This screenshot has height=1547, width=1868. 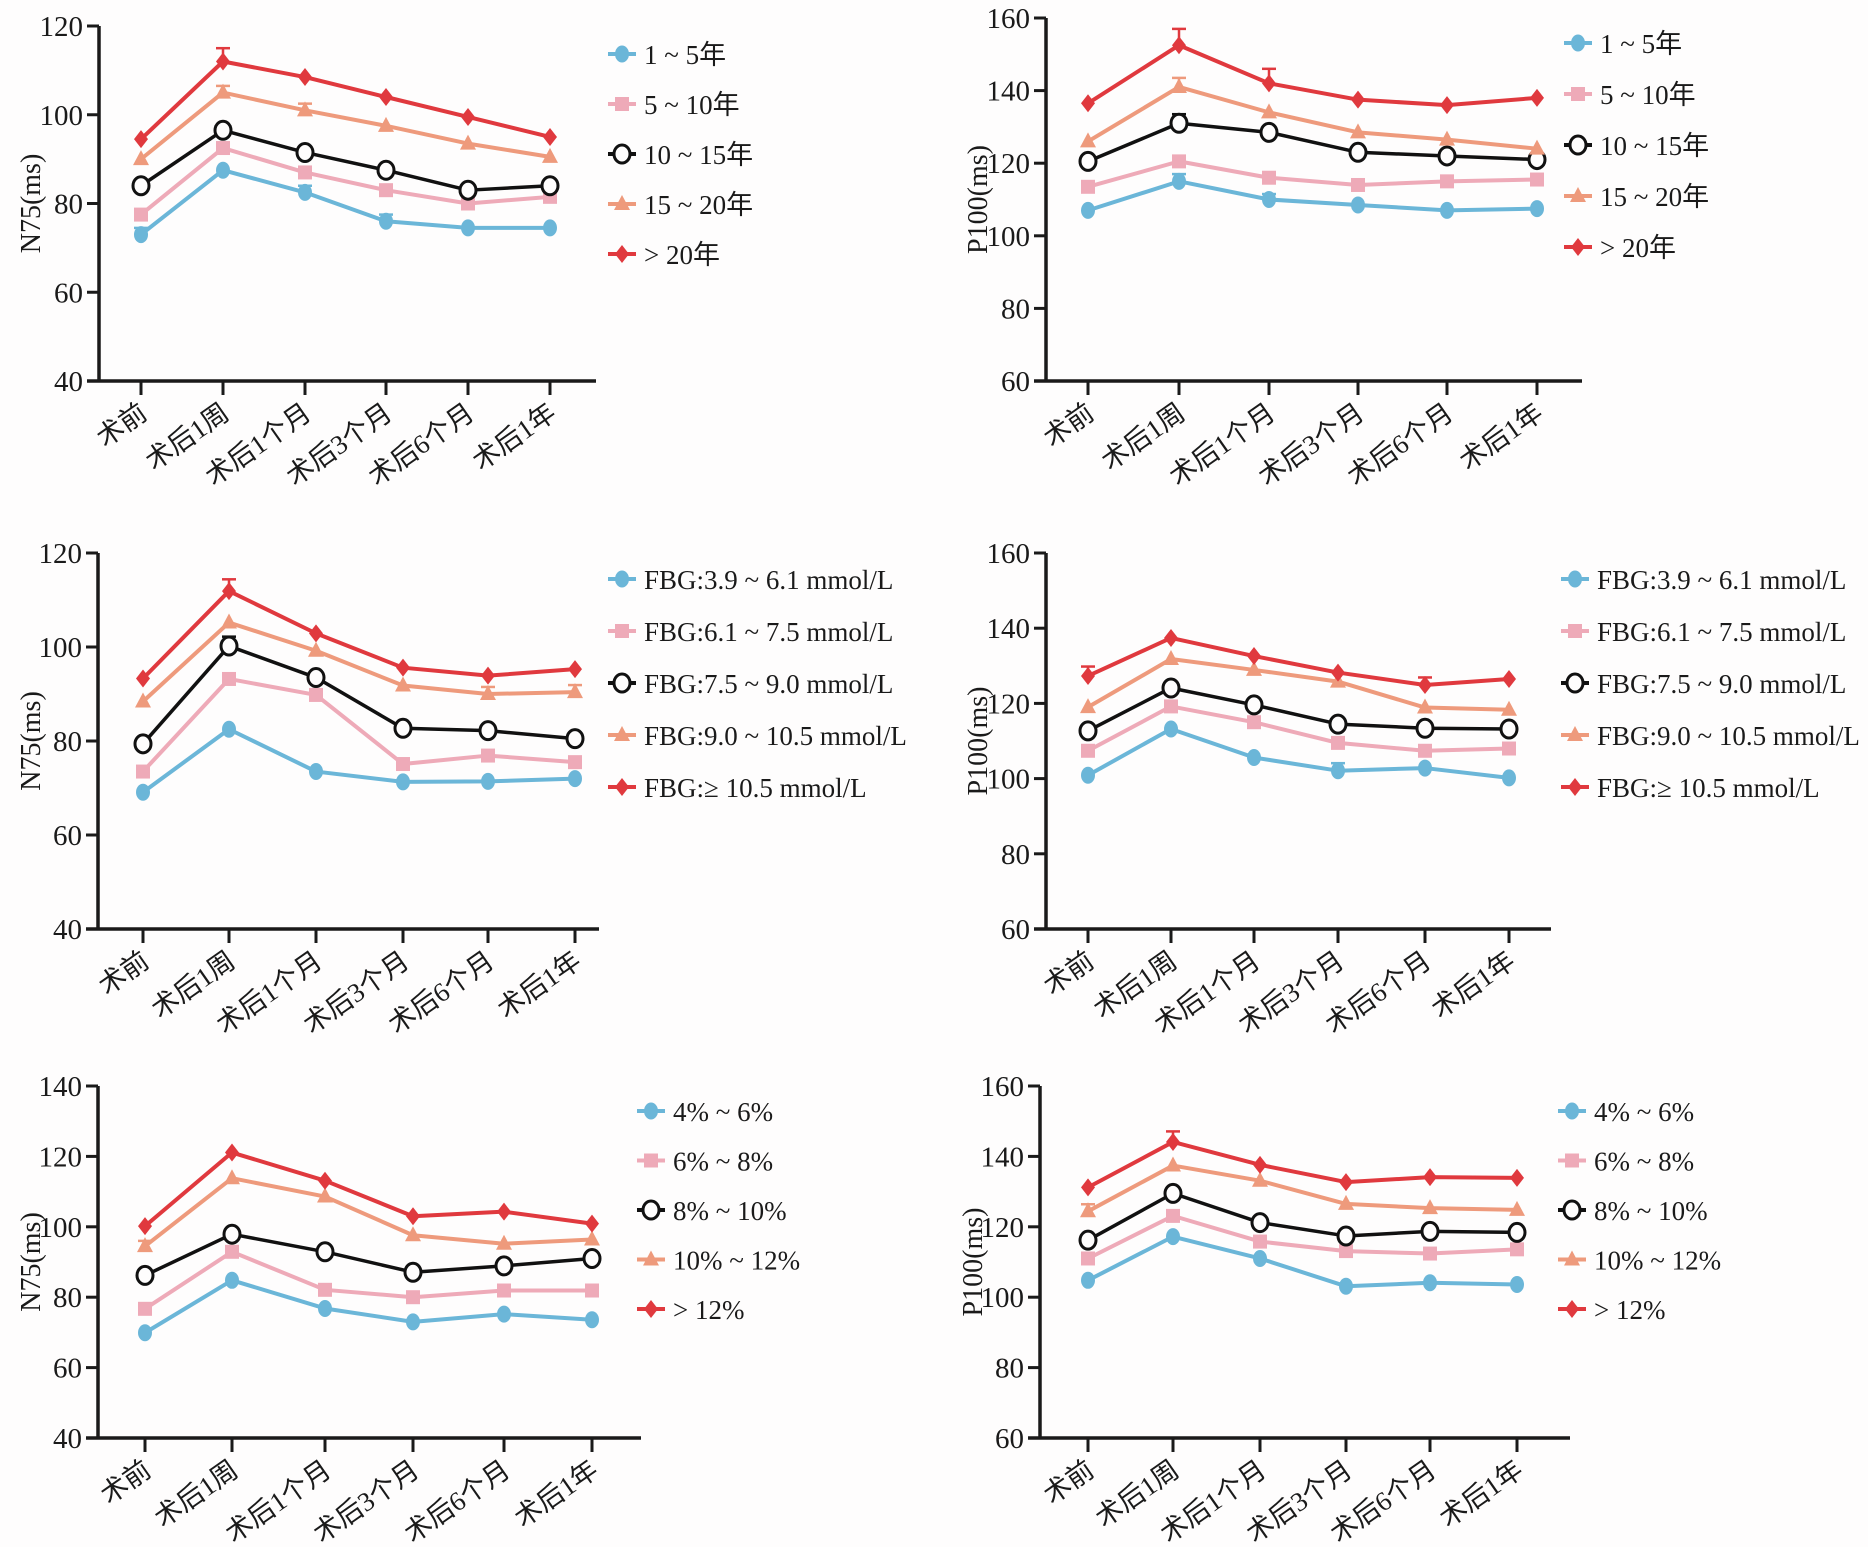 What do you see at coordinates (1626, 1112) in the screenshot?
I see `legend-item: 4% ~ 6%` at bounding box center [1626, 1112].